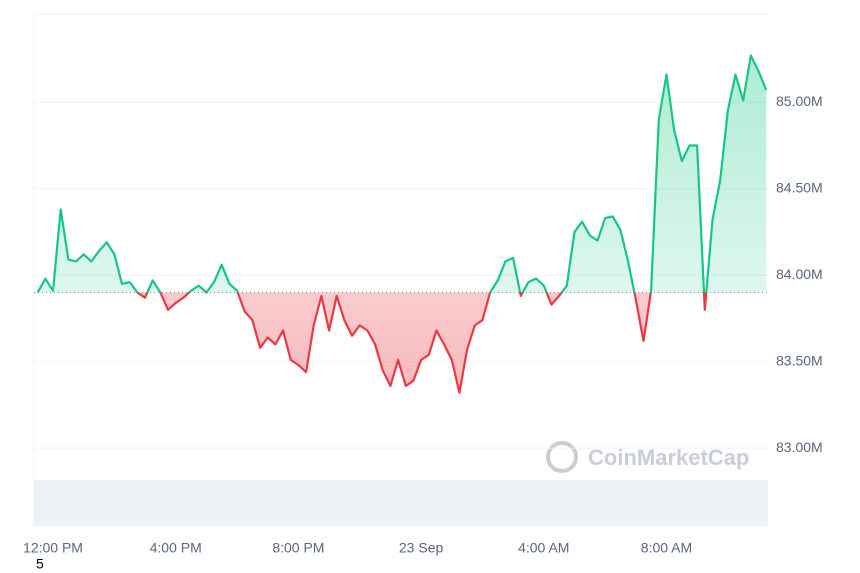 This screenshot has height=573, width=860. Describe the element at coordinates (176, 548) in the screenshot. I see `x-tick-label: 4:00 PM` at that location.